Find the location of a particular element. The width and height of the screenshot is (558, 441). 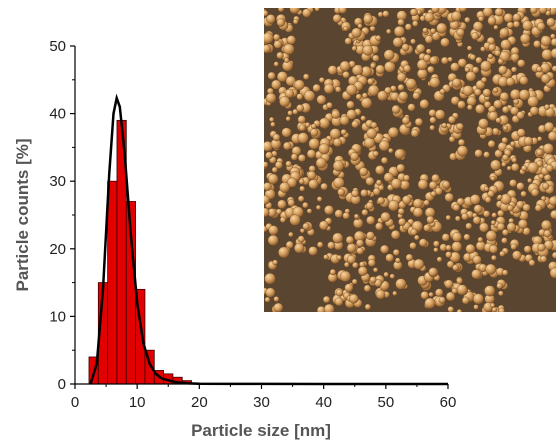

x-tick-label: 10 is located at coordinates (137, 402).